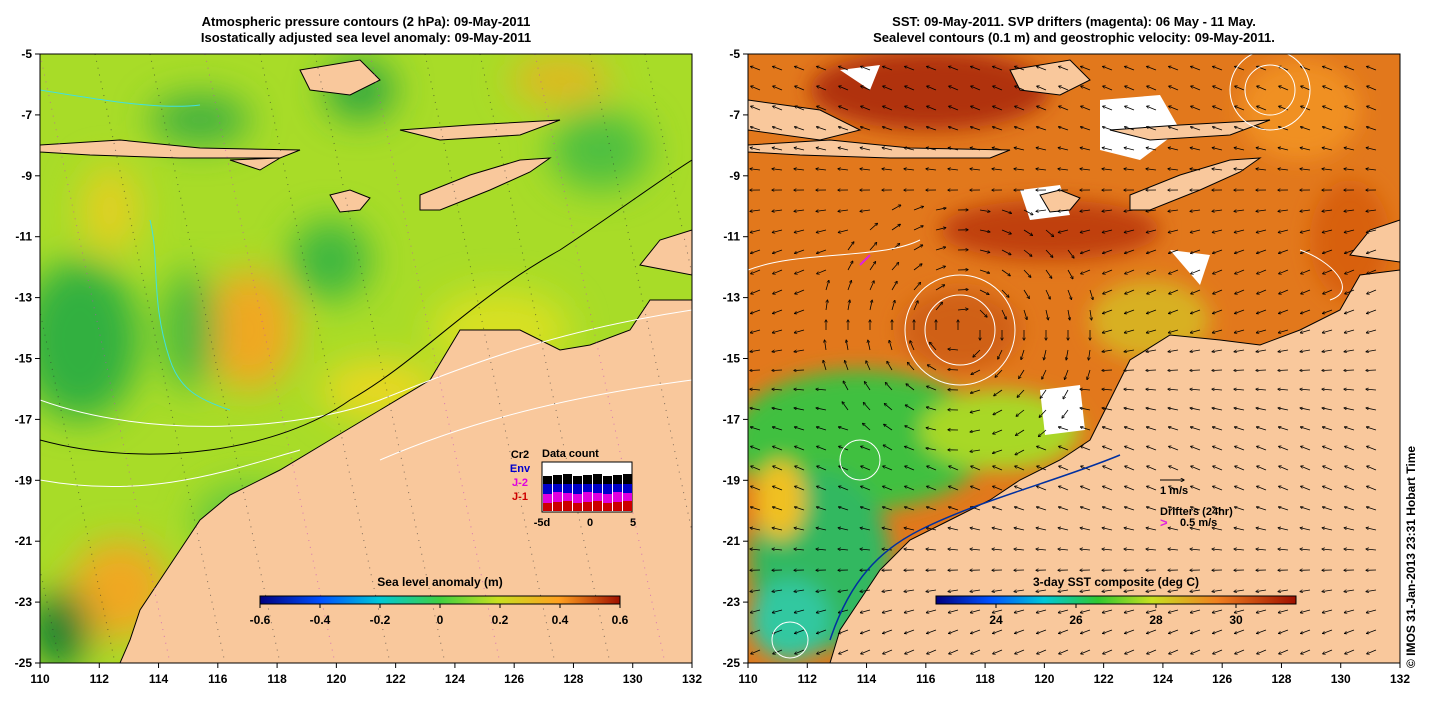 The height and width of the screenshot is (710, 1440). I want to click on sla-colorbar-title: Sea level anomaly (m), so click(439, 582).